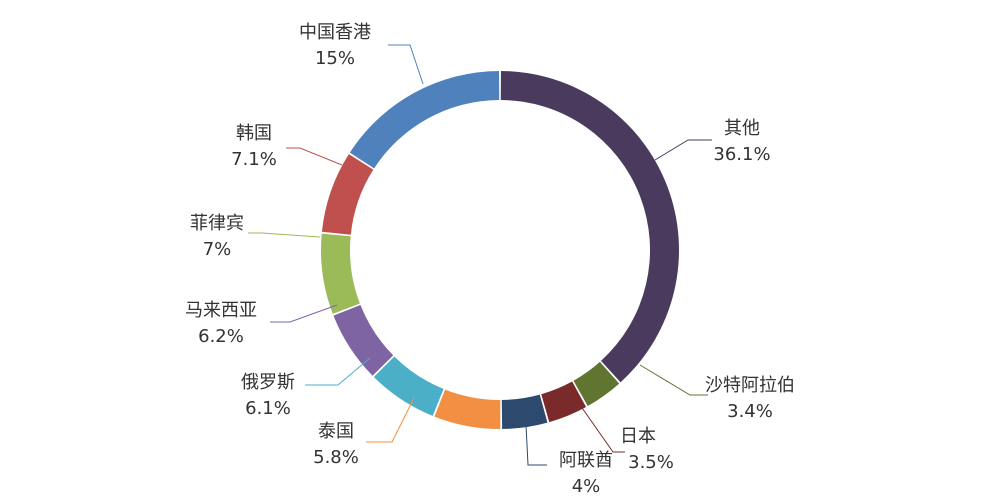 This screenshot has height=500, width=1000. I want to click on slice-value-6: 6.2%, so click(221, 336).